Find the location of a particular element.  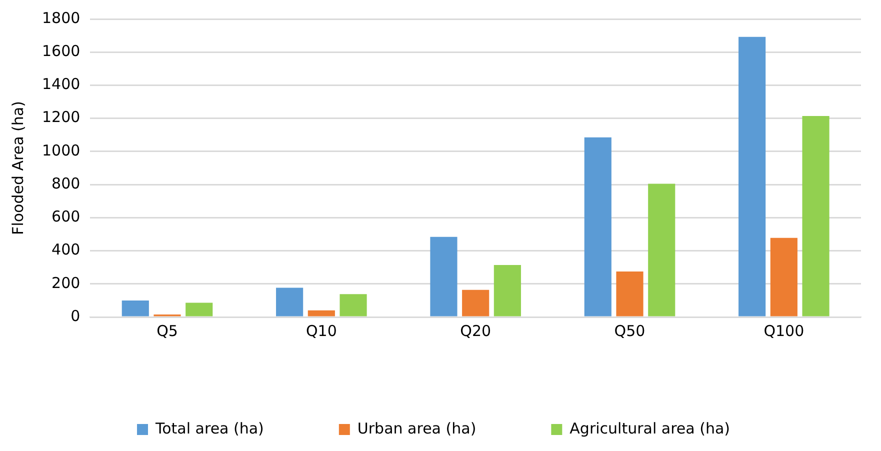

y-tick-label: 1200 is located at coordinates (61, 117).